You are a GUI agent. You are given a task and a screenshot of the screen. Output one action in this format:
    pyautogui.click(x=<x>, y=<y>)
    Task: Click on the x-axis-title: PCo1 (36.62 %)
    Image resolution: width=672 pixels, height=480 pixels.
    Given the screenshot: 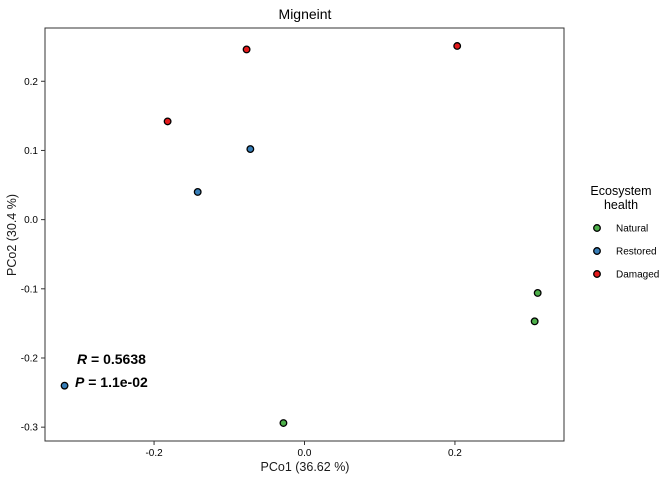 What is the action you would take?
    pyautogui.click(x=305, y=467)
    